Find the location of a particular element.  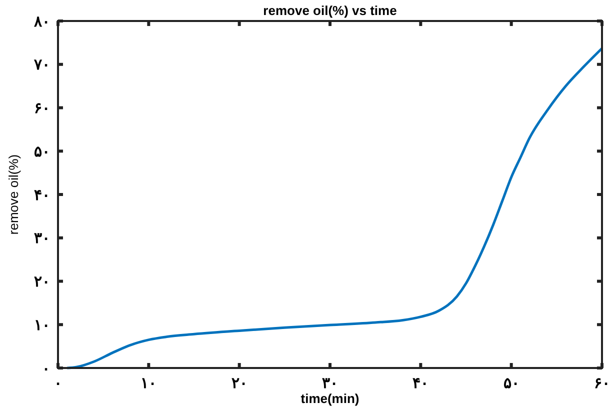

y-tick-label: ۱۰ is located at coordinates (42, 325).